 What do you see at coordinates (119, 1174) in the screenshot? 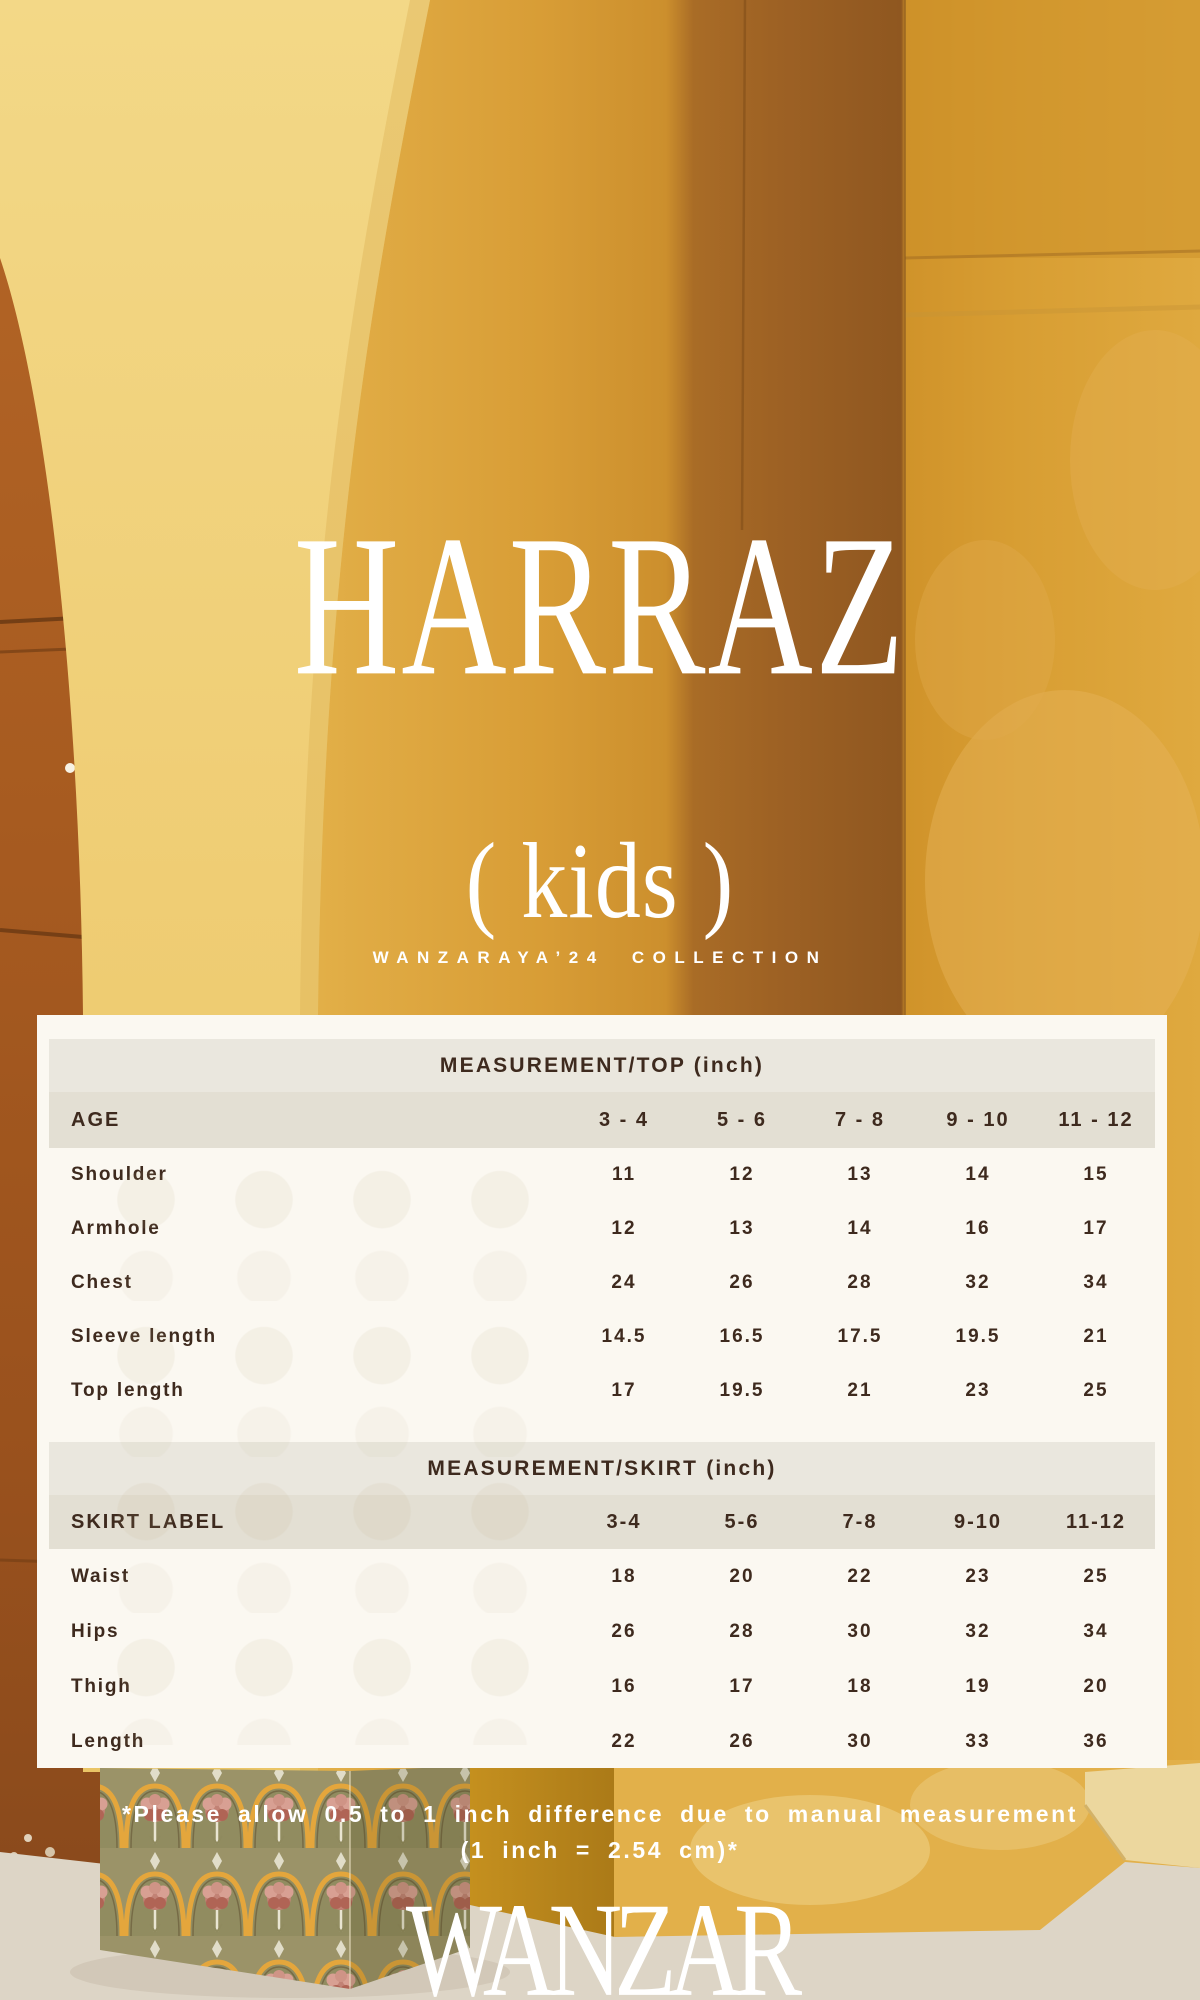
I see `measure-label: Shoulder` at bounding box center [119, 1174].